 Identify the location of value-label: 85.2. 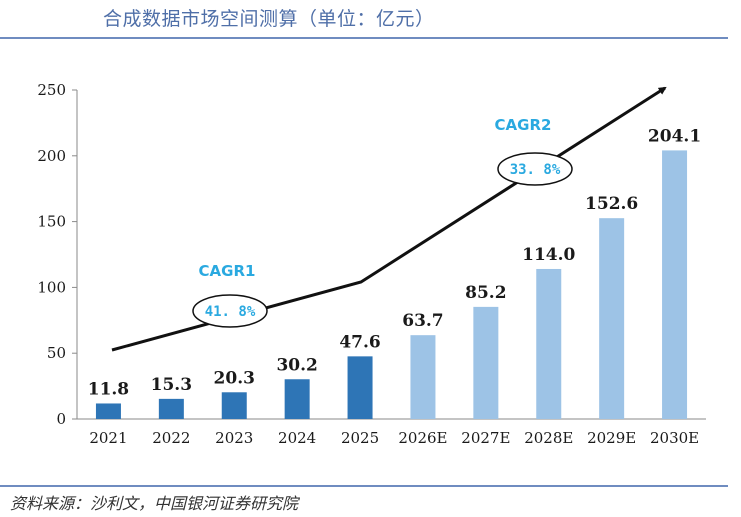
(485, 293).